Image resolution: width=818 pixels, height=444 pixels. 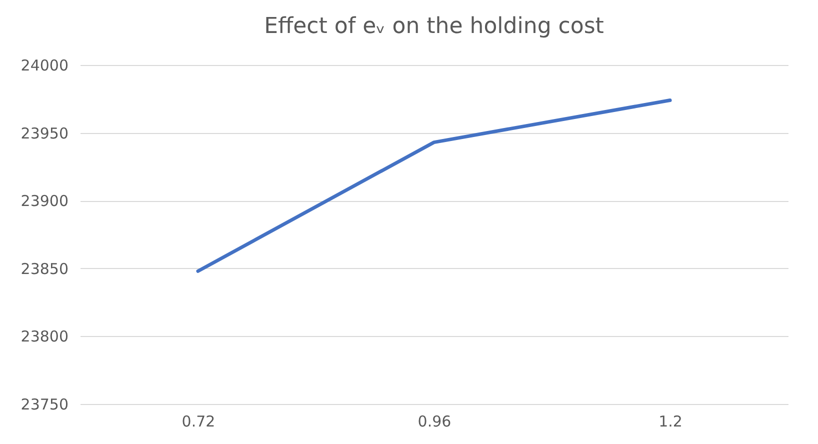 I want to click on y-tick-label: 23950, so click(x=44, y=133).